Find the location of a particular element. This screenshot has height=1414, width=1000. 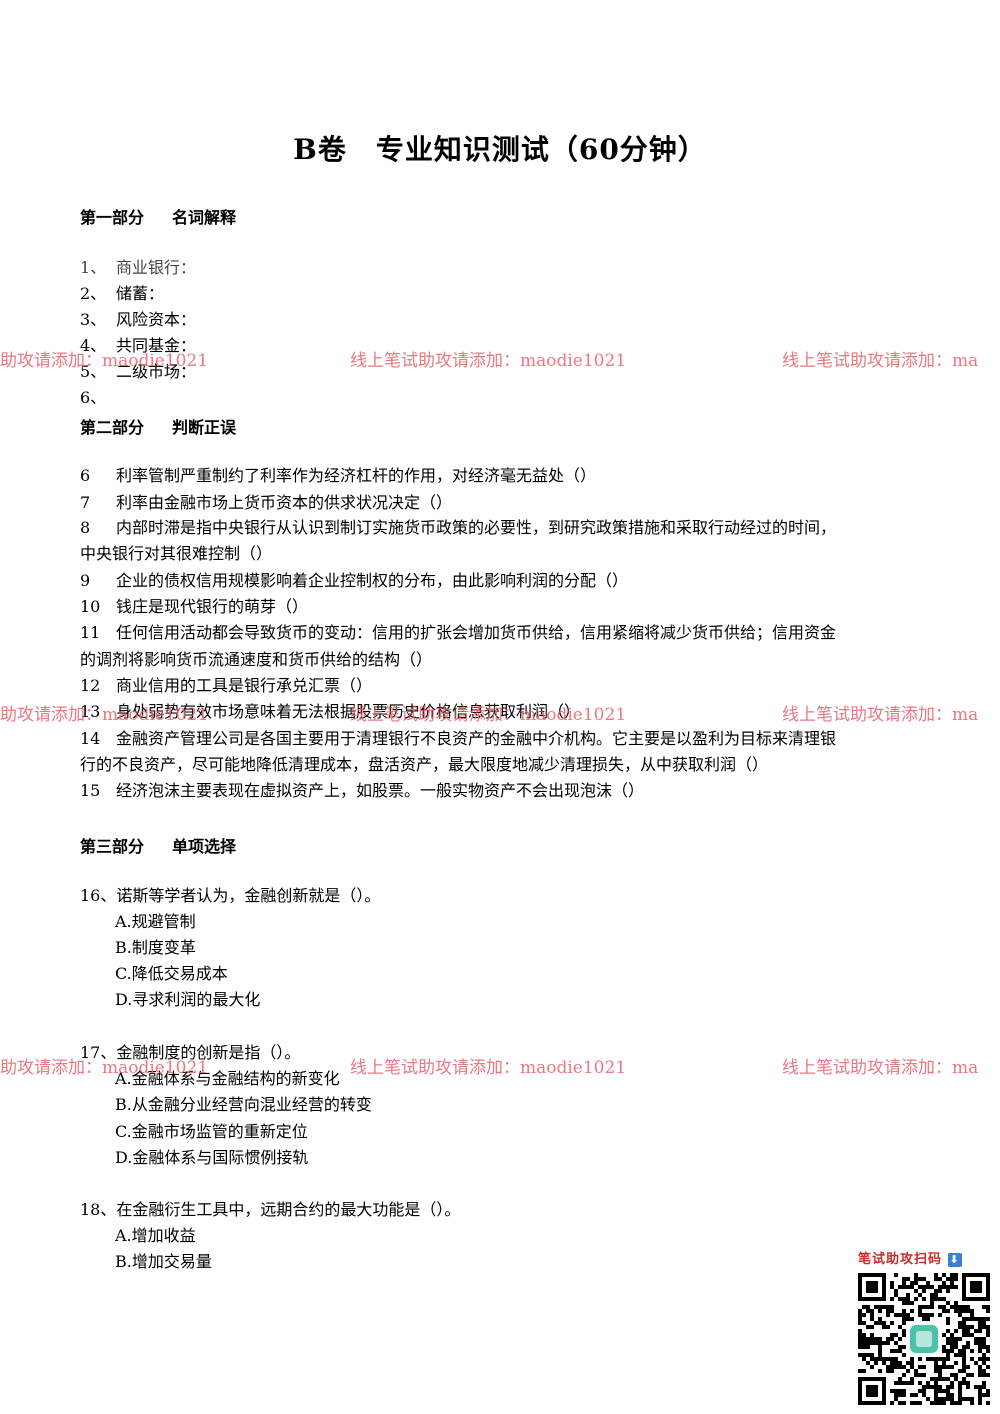

question-option: D.寻求利润的最大化 is located at coordinates (188, 999).